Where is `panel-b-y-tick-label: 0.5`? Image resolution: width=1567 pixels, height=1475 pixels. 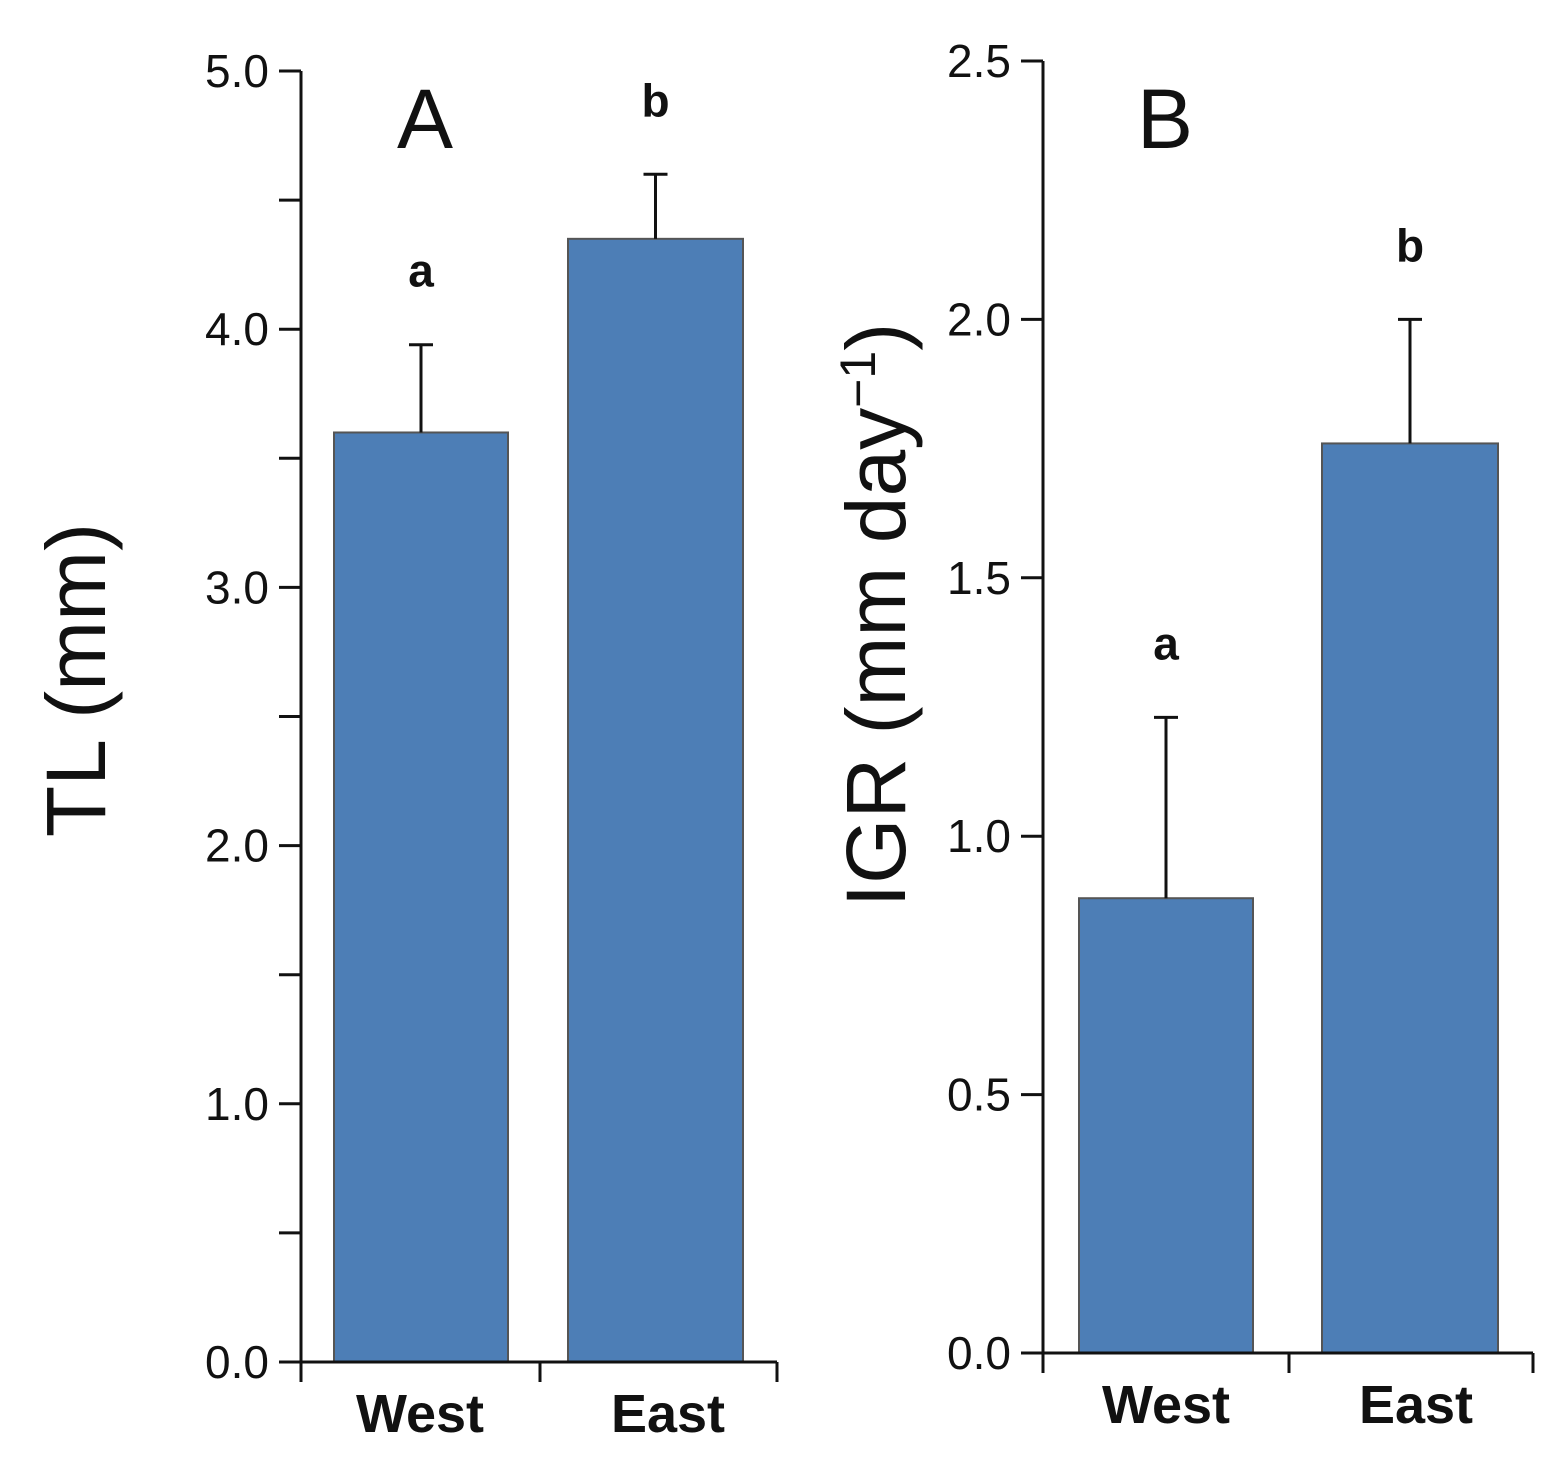
panel-b-y-tick-label: 0.5 is located at coordinates (979, 1095).